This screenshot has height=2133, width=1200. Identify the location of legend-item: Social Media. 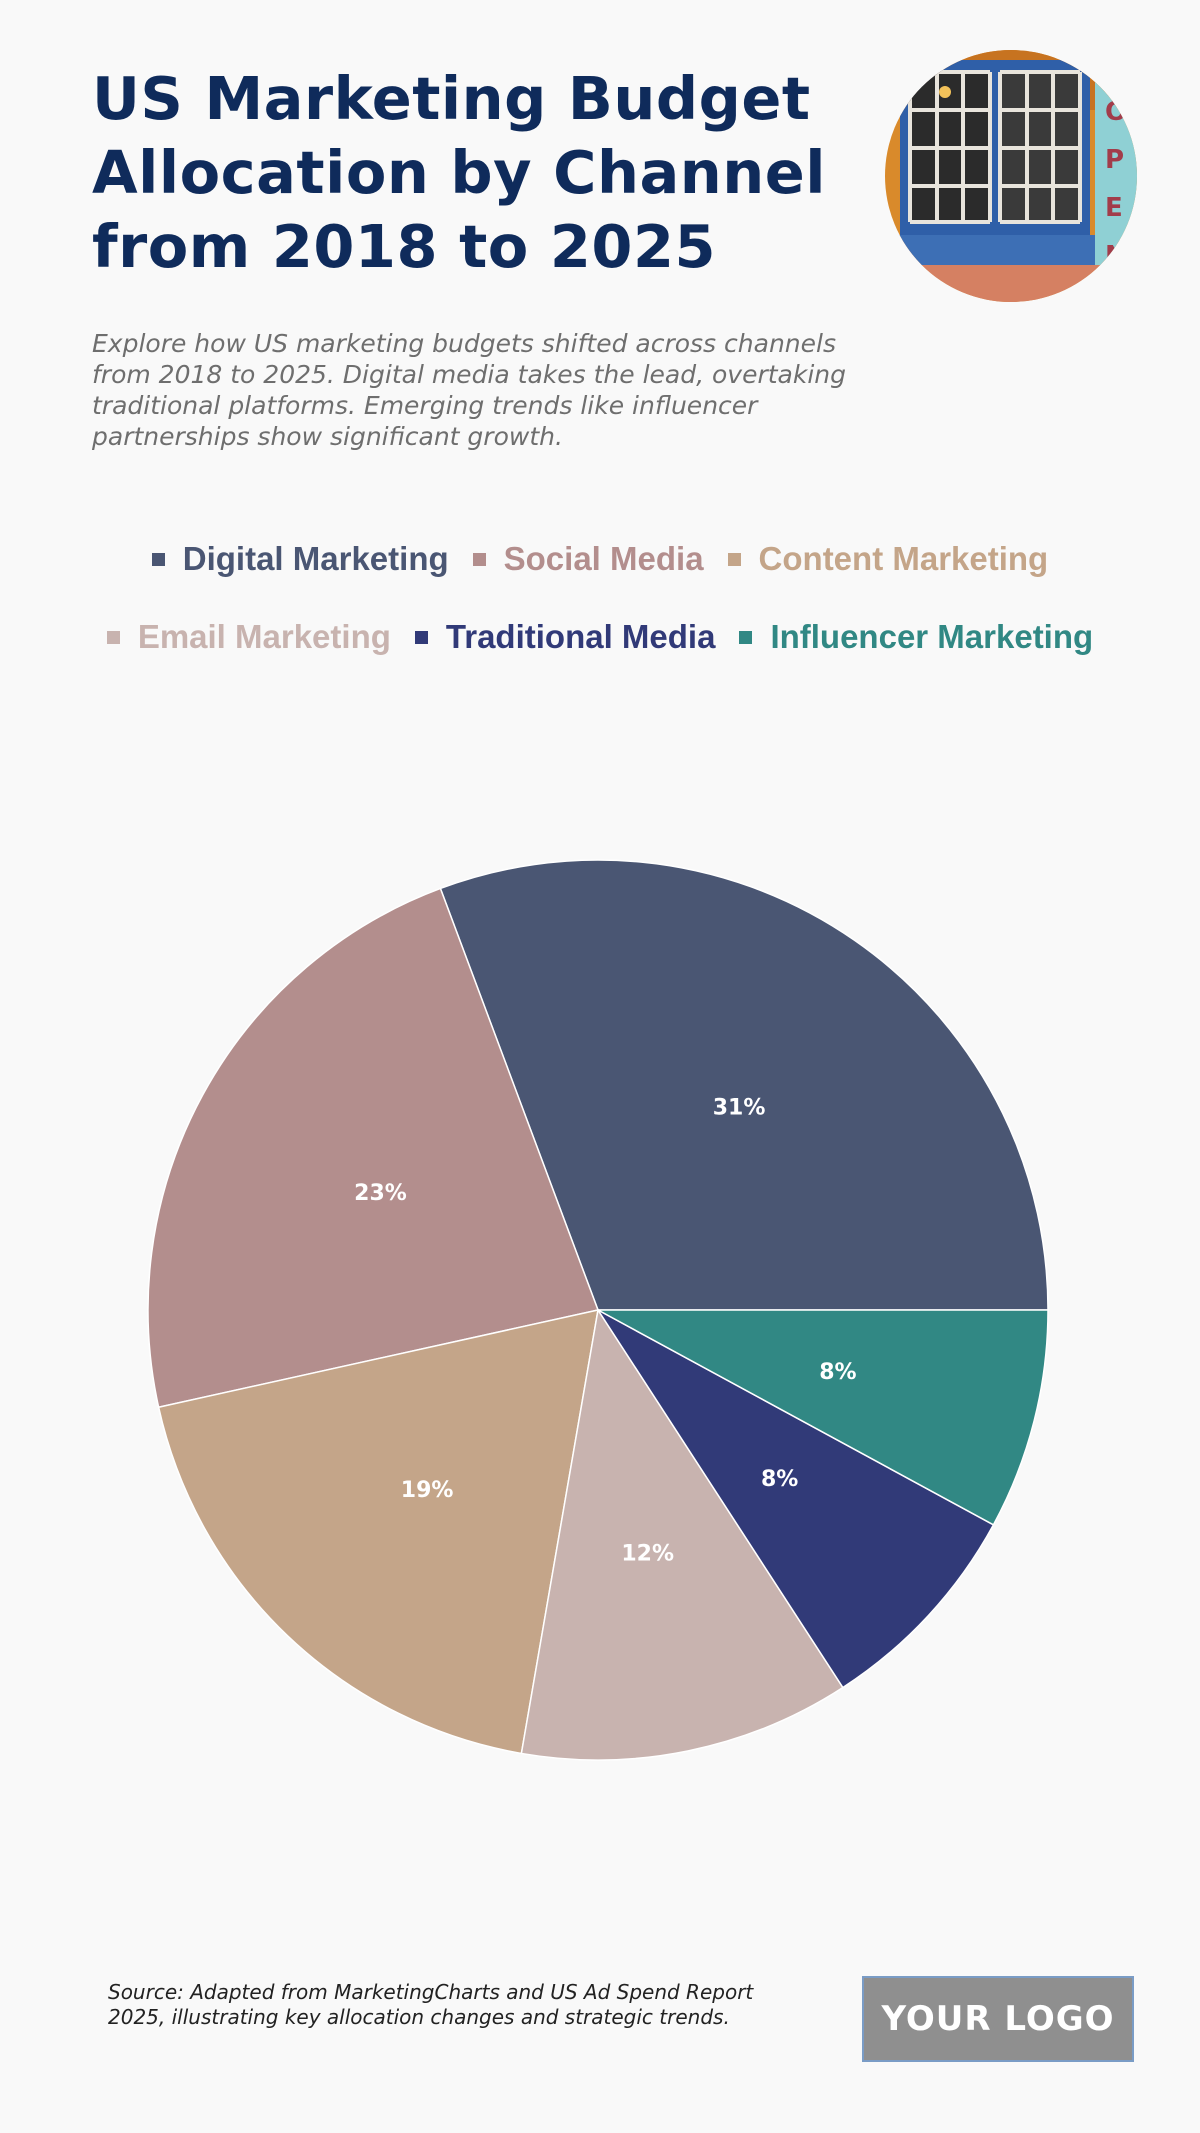
(588, 559).